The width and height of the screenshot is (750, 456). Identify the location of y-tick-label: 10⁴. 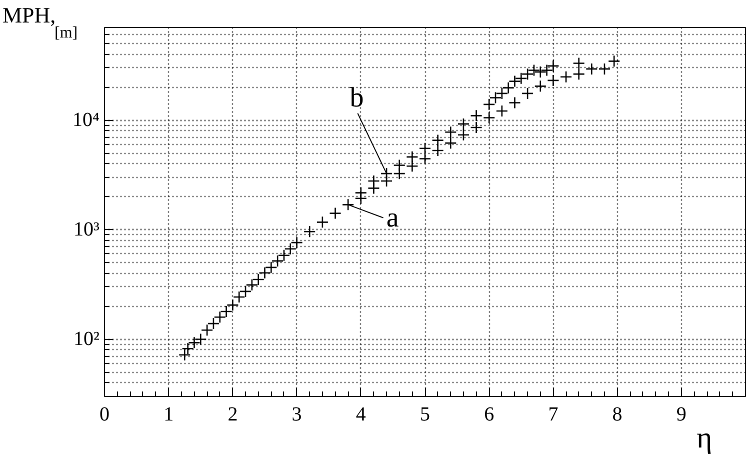
(86, 120).